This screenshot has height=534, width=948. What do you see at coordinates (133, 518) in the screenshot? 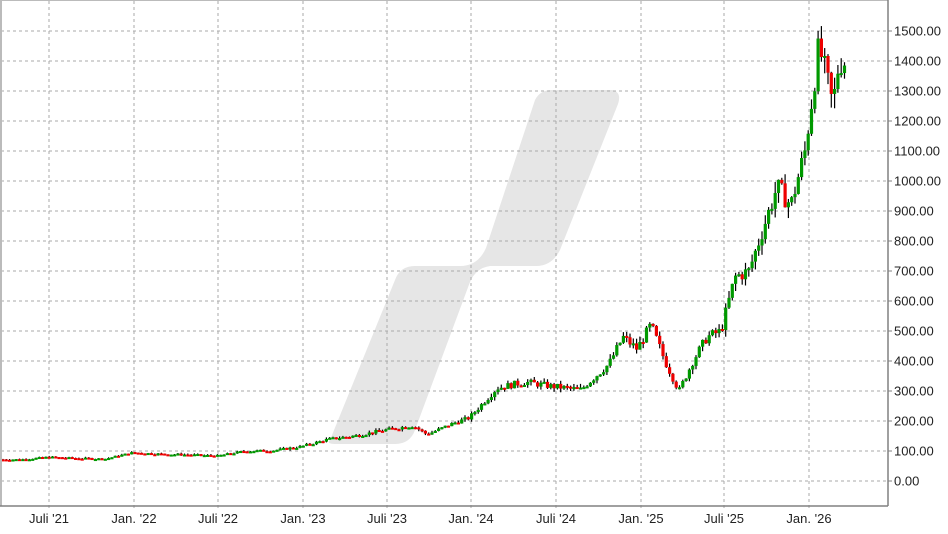
I see `x-tick-label: Jan. '22` at bounding box center [133, 518].